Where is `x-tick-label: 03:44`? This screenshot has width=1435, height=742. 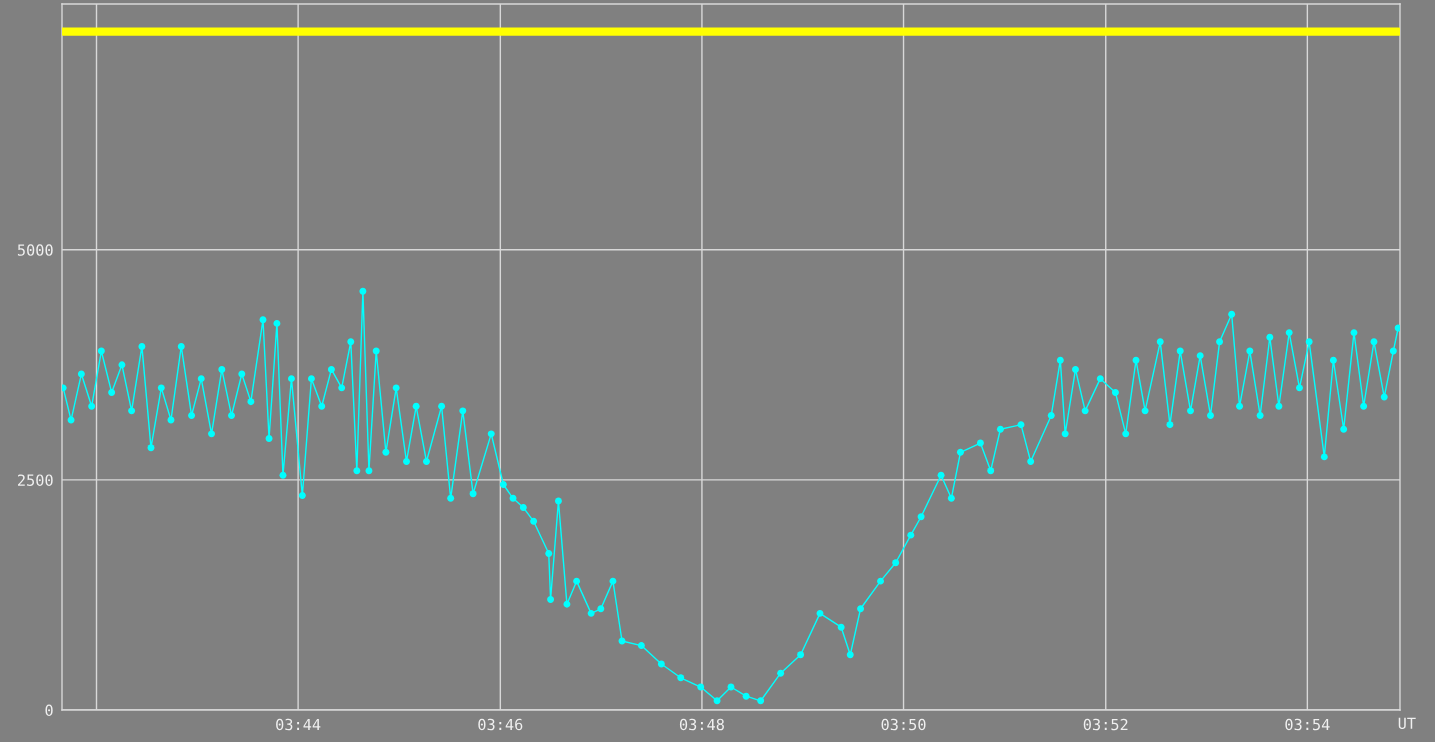 x-tick-label: 03:44 is located at coordinates (298, 724).